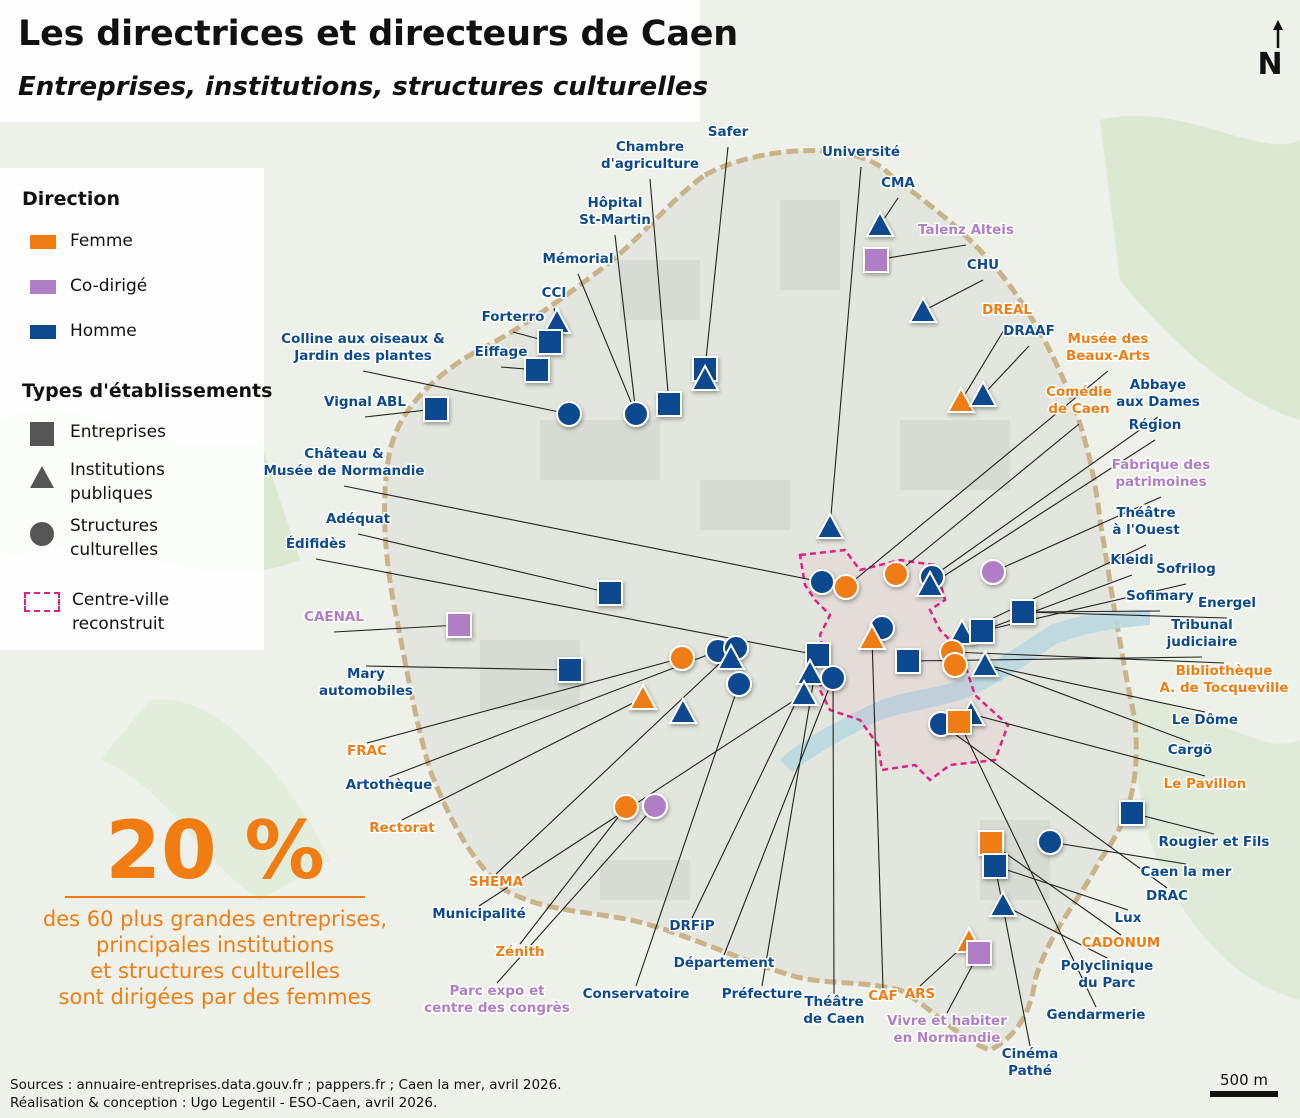  What do you see at coordinates (71, 199) in the screenshot?
I see `legend-direction-title: Direction` at bounding box center [71, 199].